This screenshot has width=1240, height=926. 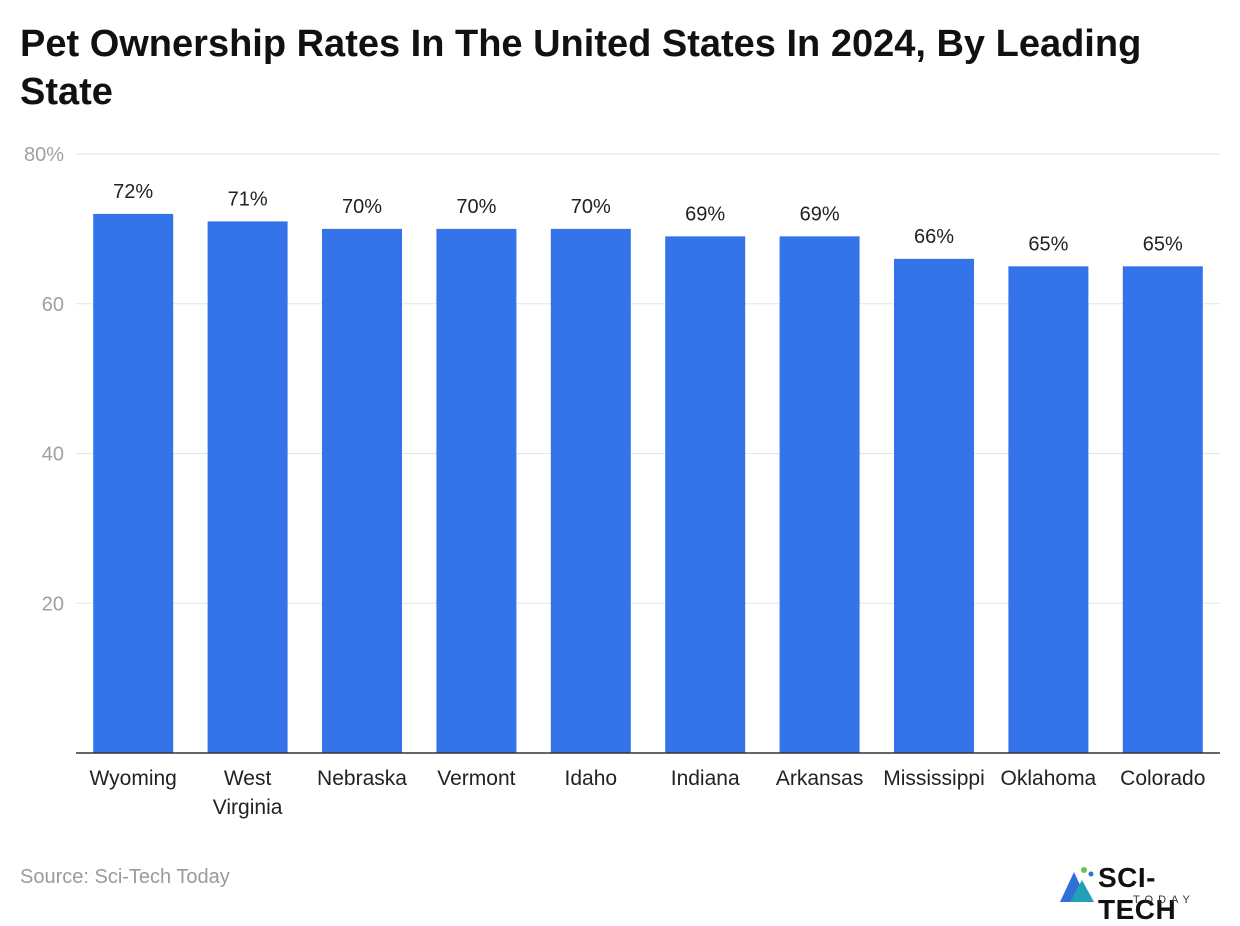 I want to click on data-label: 71%, so click(x=248, y=199).